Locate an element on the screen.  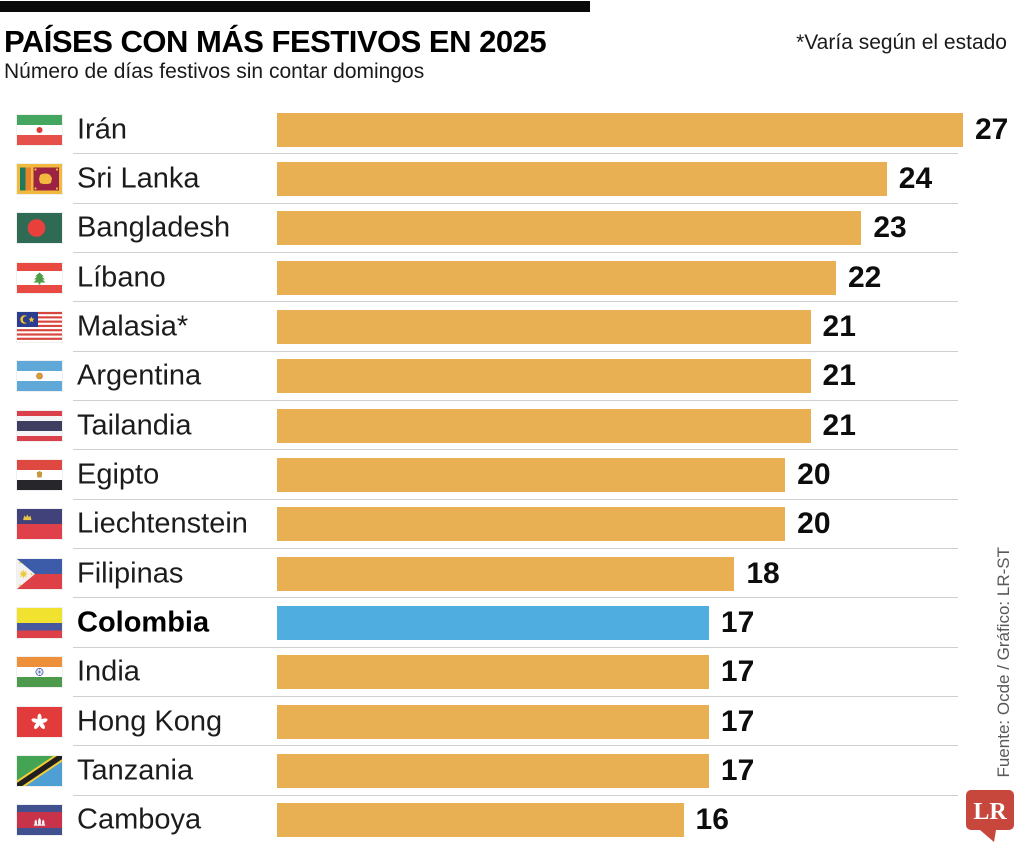
flag-india-icon is located at coordinates (39, 672).